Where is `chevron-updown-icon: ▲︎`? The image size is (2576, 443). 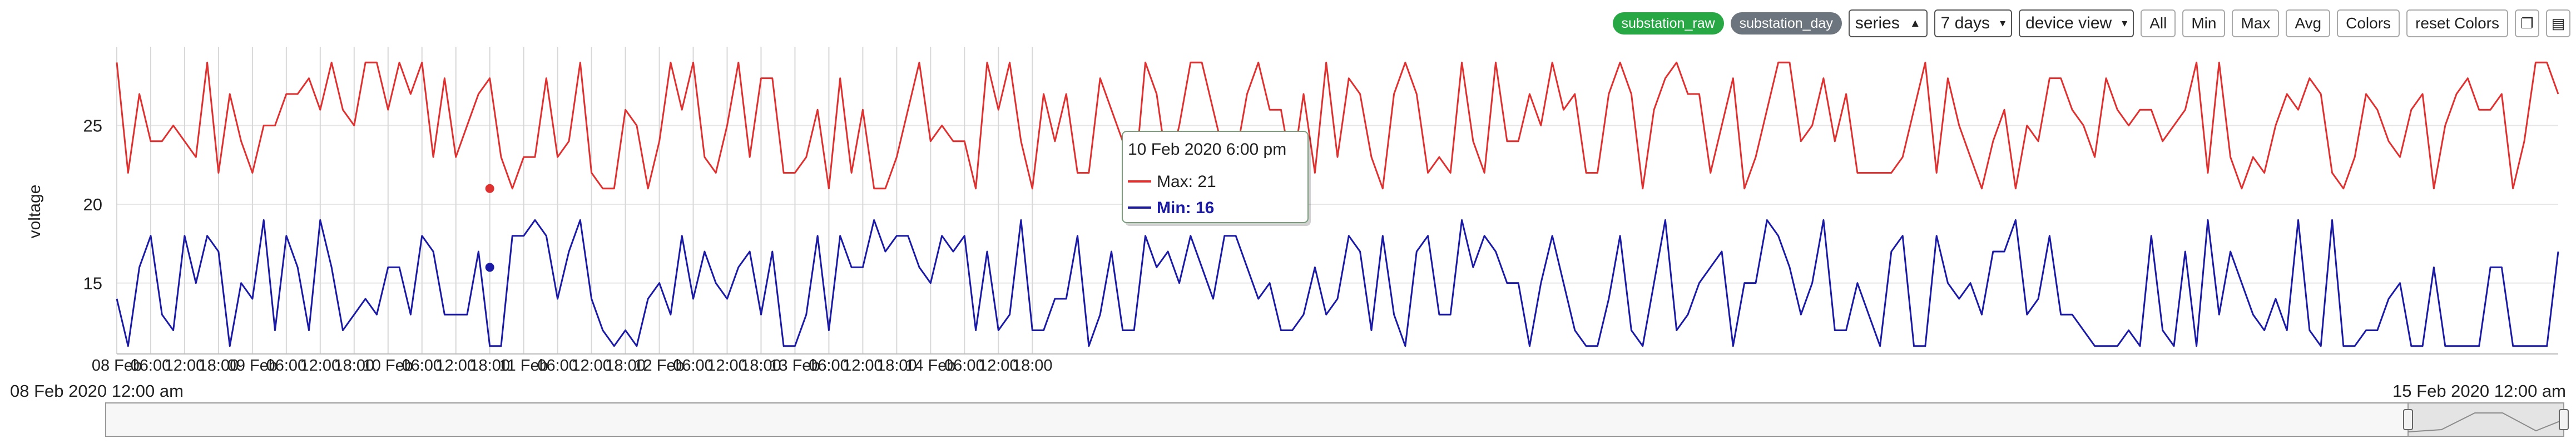
chevron-updown-icon: ▲︎ is located at coordinates (1915, 23).